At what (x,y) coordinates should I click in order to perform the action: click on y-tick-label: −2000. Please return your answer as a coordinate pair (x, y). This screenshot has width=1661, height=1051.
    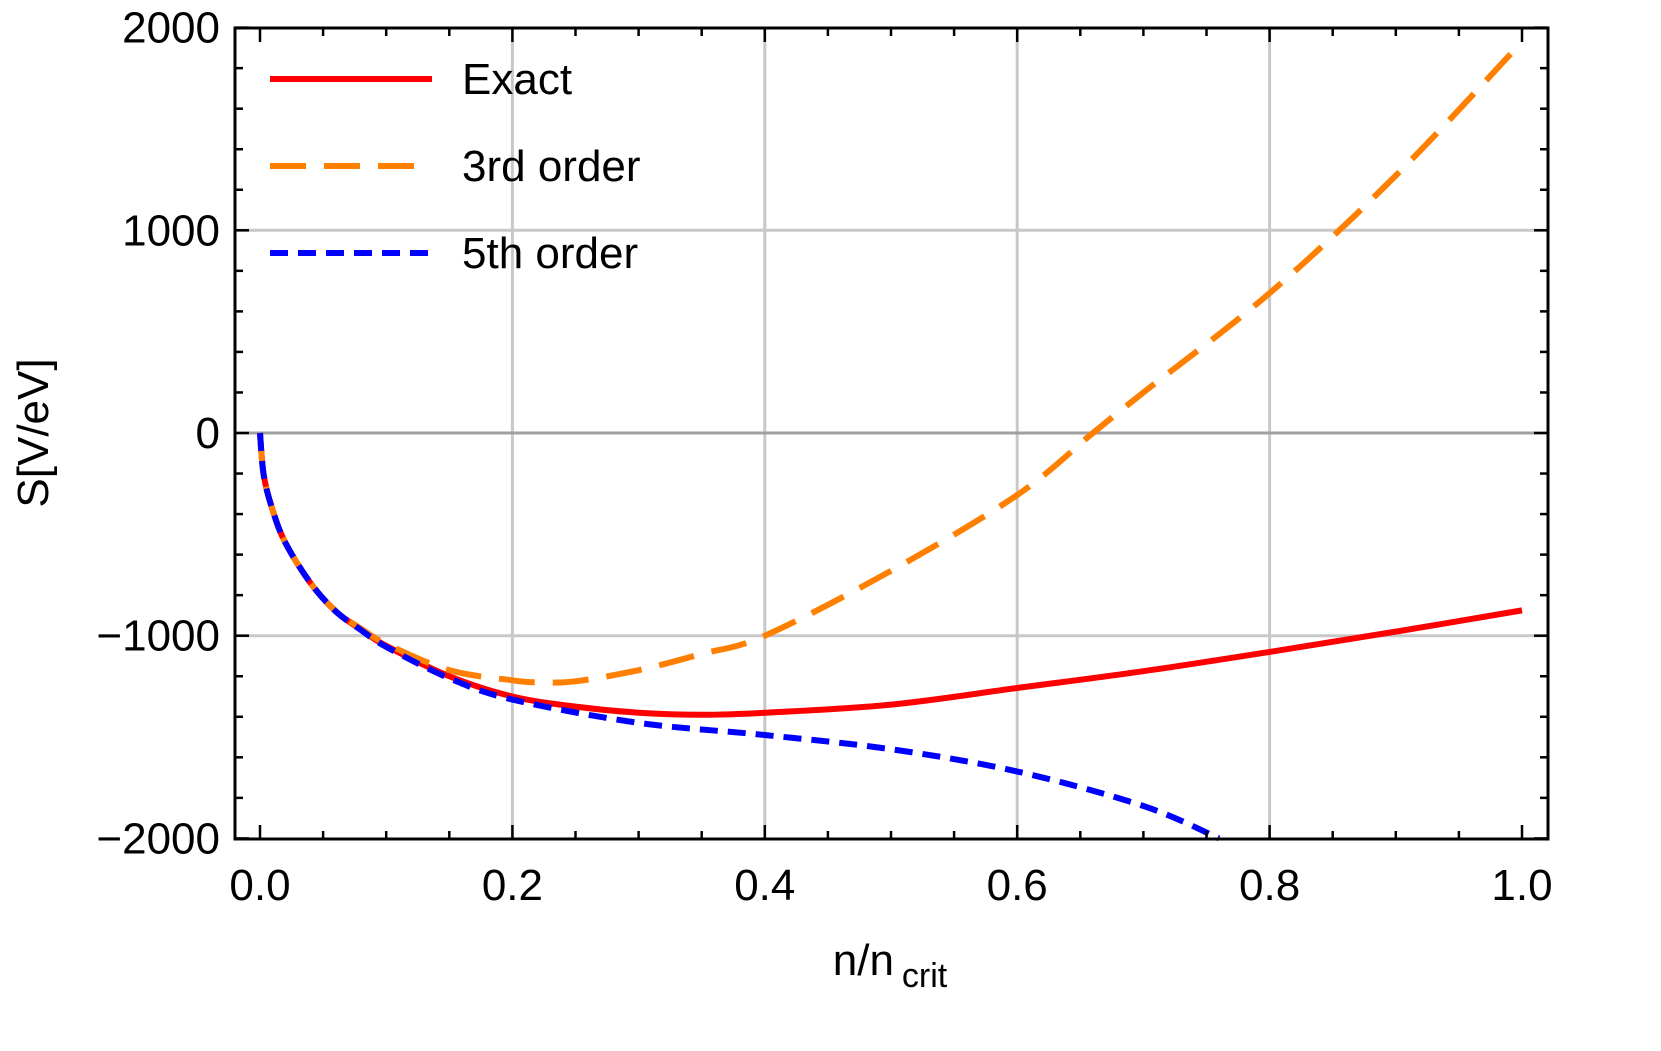
    Looking at the image, I should click on (158, 838).